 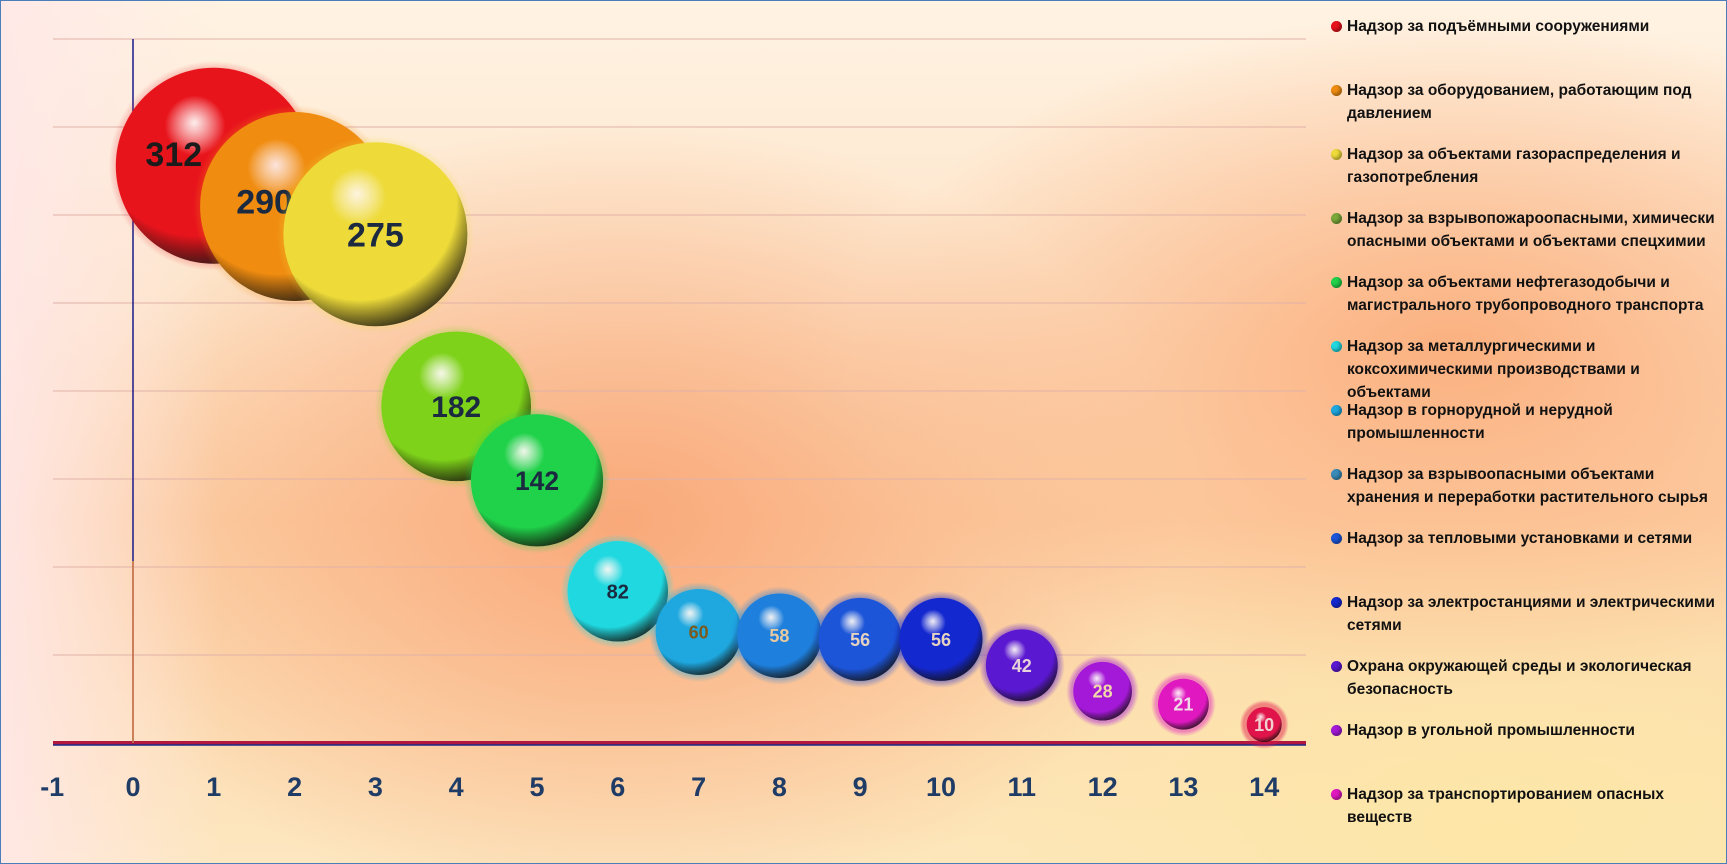 I want to click on data-label: 275, so click(x=375, y=235).